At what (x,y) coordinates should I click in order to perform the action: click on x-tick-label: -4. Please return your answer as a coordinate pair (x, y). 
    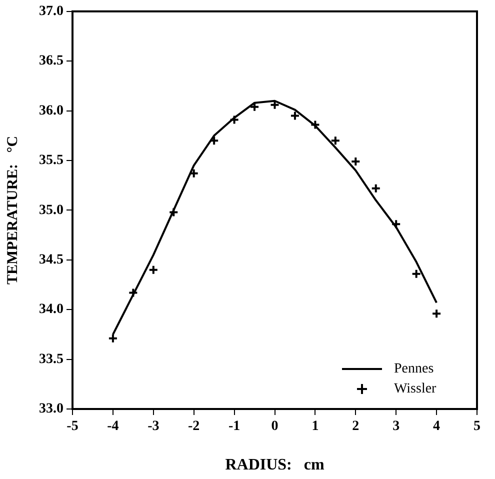
    Looking at the image, I should click on (113, 426).